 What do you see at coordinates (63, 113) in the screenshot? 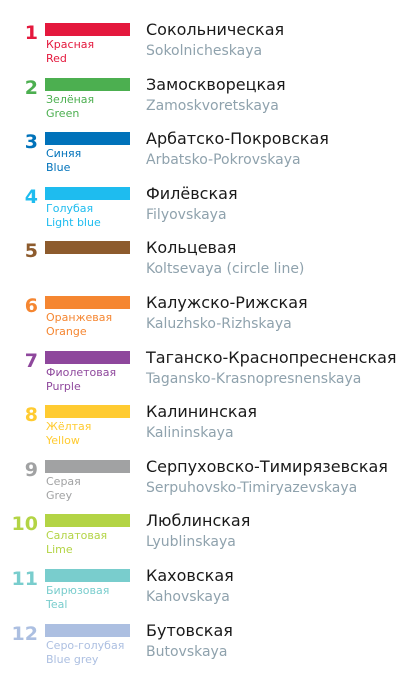
I see `color-name-english: Green` at bounding box center [63, 113].